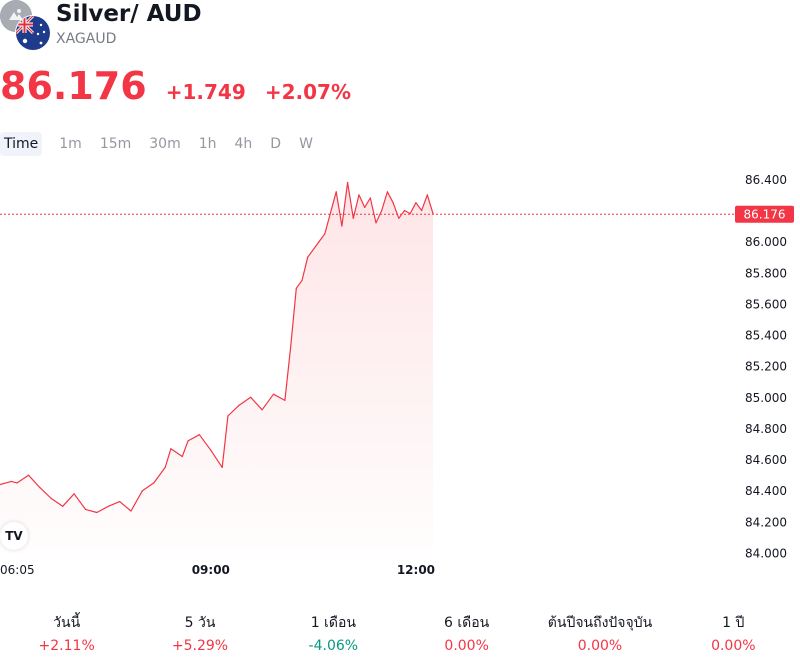 This screenshot has height=666, width=800. I want to click on last-price-tag, so click(764, 214).